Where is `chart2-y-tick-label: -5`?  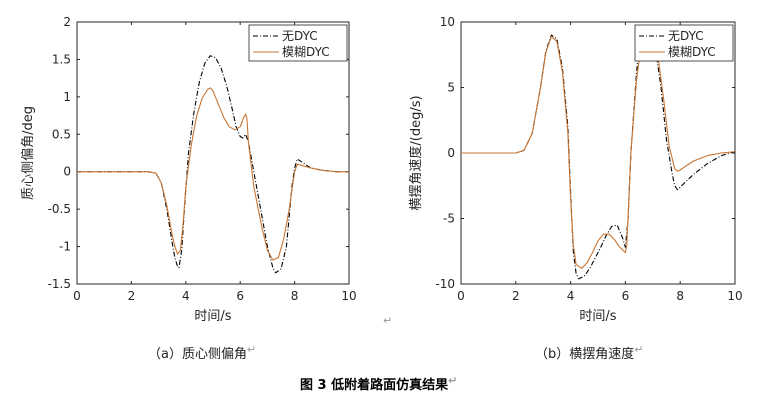 chart2-y-tick-label: -5 is located at coordinates (449, 219).